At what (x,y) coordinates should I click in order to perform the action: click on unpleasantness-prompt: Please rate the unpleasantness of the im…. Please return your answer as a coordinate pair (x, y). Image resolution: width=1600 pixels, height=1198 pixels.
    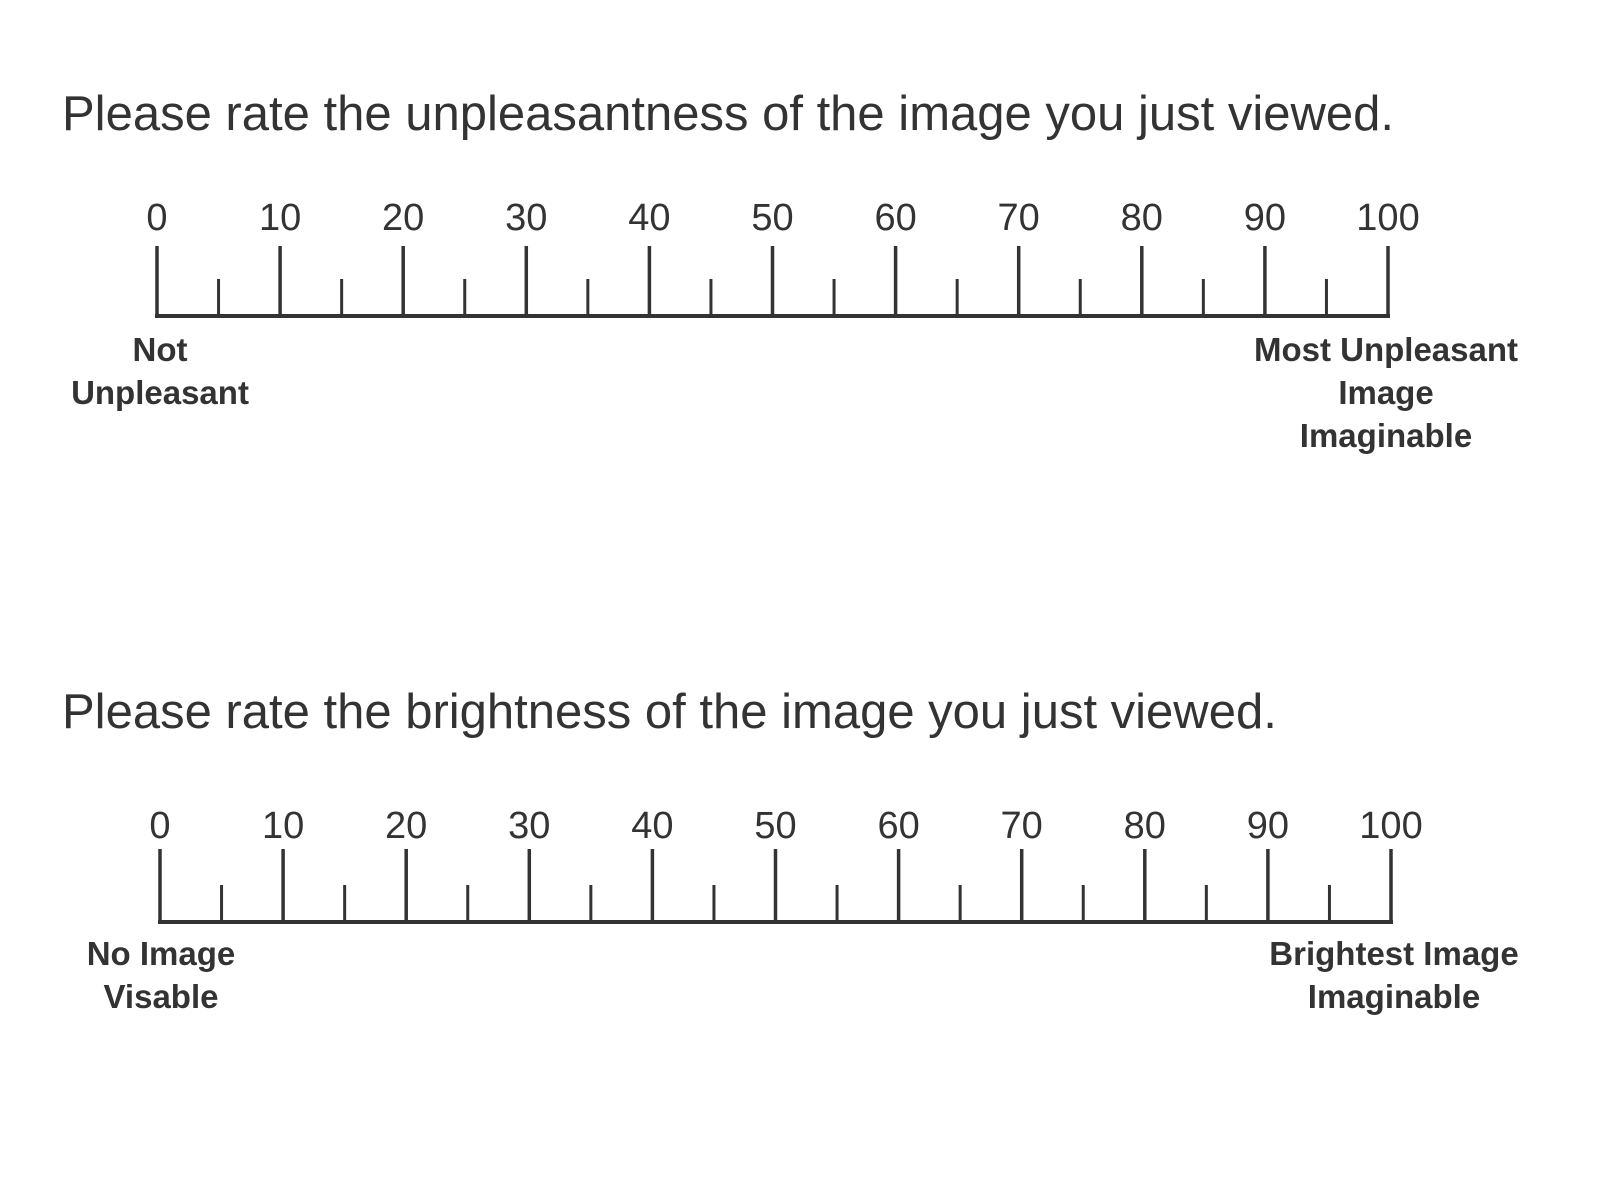
    Looking at the image, I should click on (728, 114).